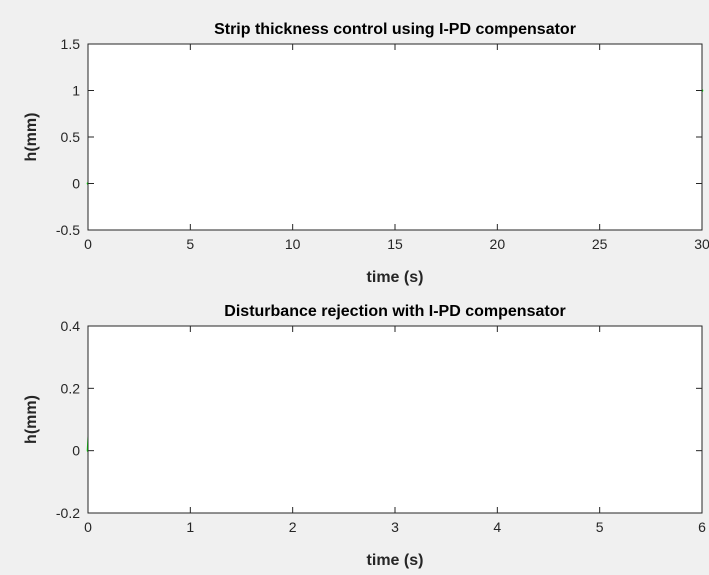 The height and width of the screenshot is (575, 709). What do you see at coordinates (497, 527) in the screenshot?
I see `x-tick-label: 4` at bounding box center [497, 527].